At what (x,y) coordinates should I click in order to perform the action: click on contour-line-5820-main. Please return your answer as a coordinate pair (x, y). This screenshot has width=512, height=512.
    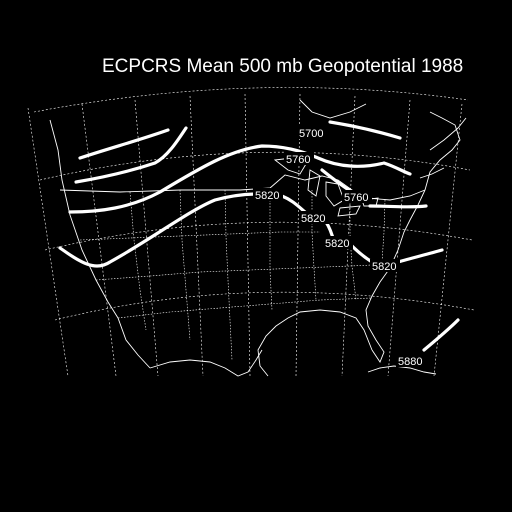
    Looking at the image, I should click on (220, 230).